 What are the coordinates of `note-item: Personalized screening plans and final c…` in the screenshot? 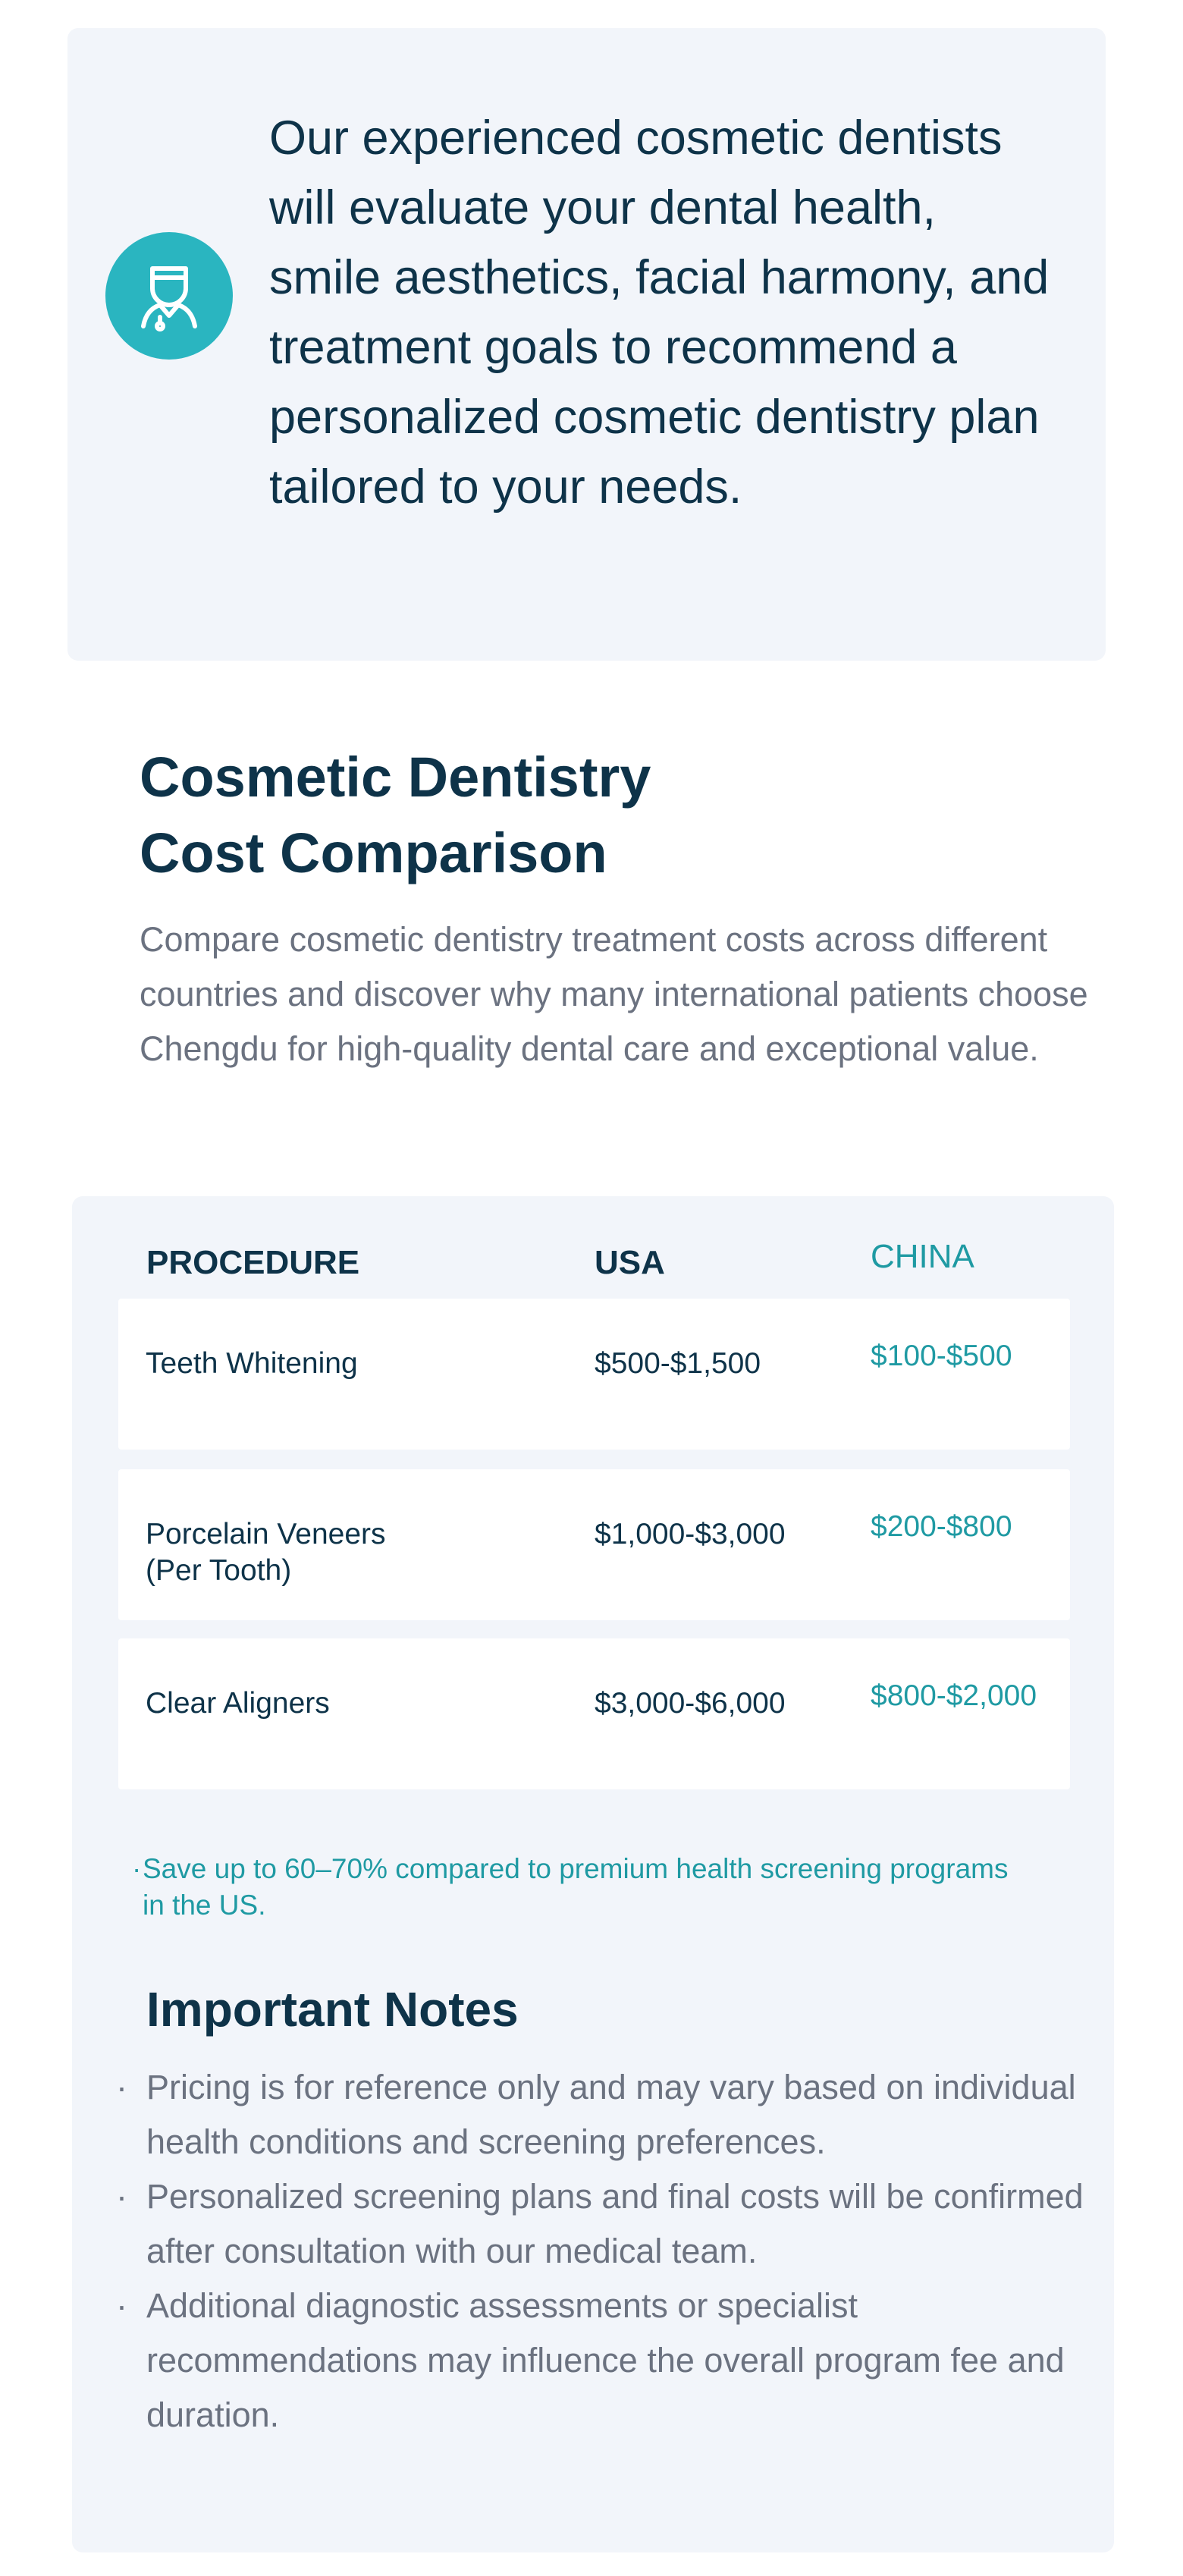 It's located at (601, 2224).